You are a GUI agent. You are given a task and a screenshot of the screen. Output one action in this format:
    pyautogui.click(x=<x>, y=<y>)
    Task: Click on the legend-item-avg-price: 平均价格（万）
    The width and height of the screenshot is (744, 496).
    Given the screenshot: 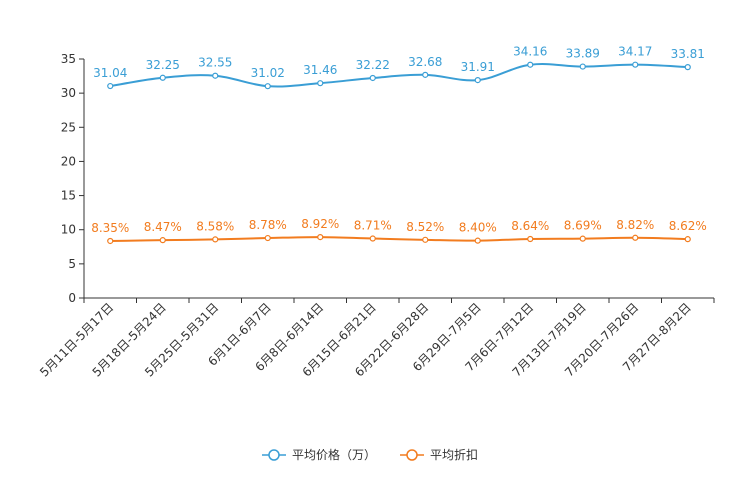 What is the action you would take?
    pyautogui.click(x=319, y=454)
    